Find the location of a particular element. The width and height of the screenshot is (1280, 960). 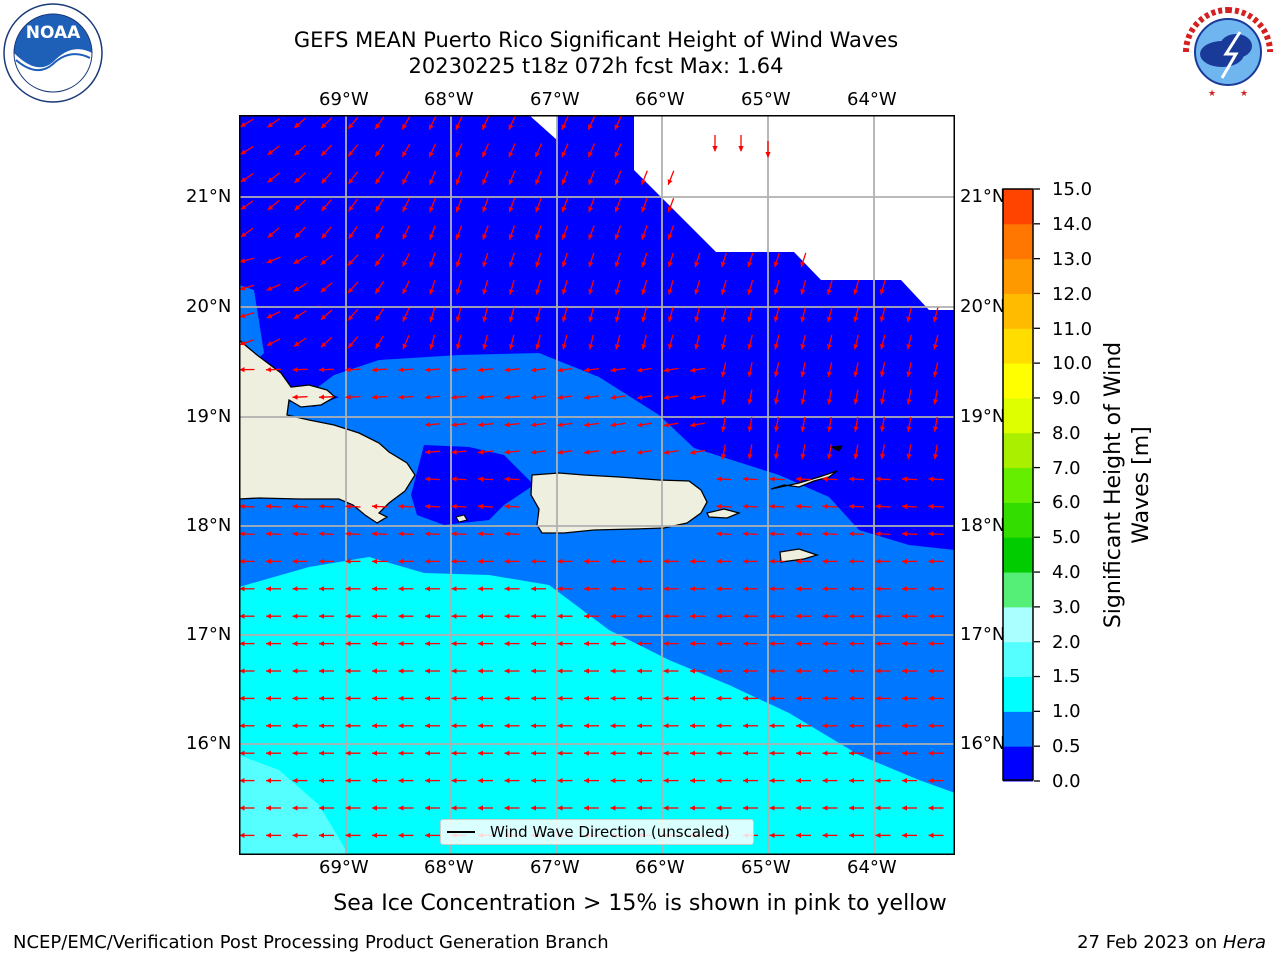

colorbar-tick: 2.0 is located at coordinates (1066, 642).